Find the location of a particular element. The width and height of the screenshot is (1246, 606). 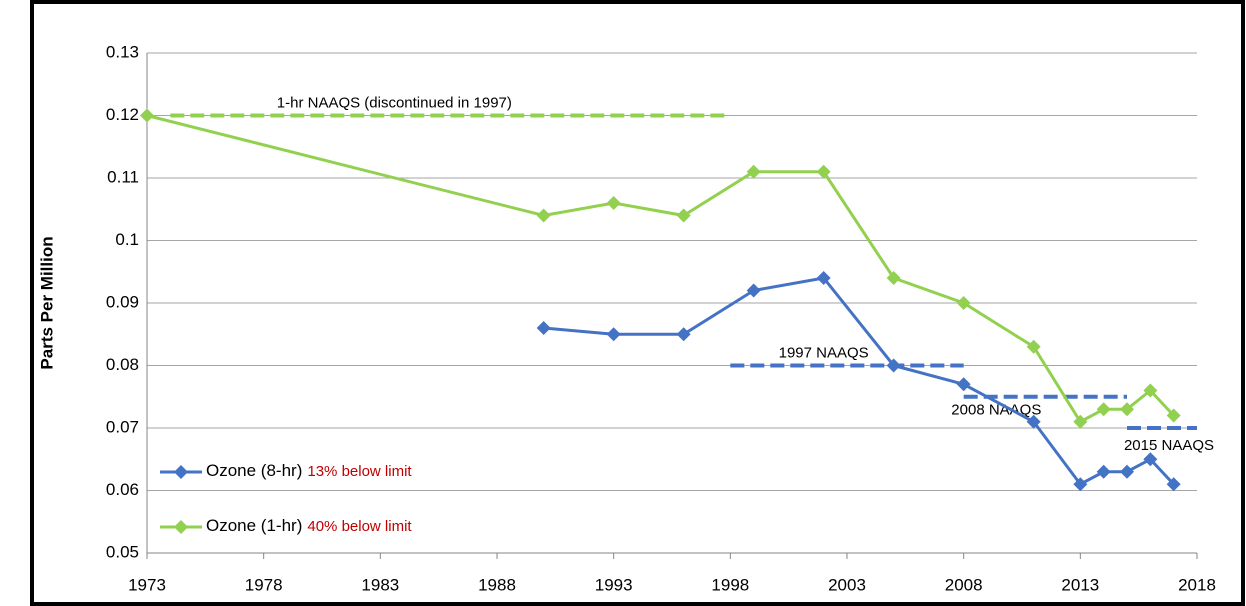

x-tick-label: 2008 is located at coordinates (964, 584).